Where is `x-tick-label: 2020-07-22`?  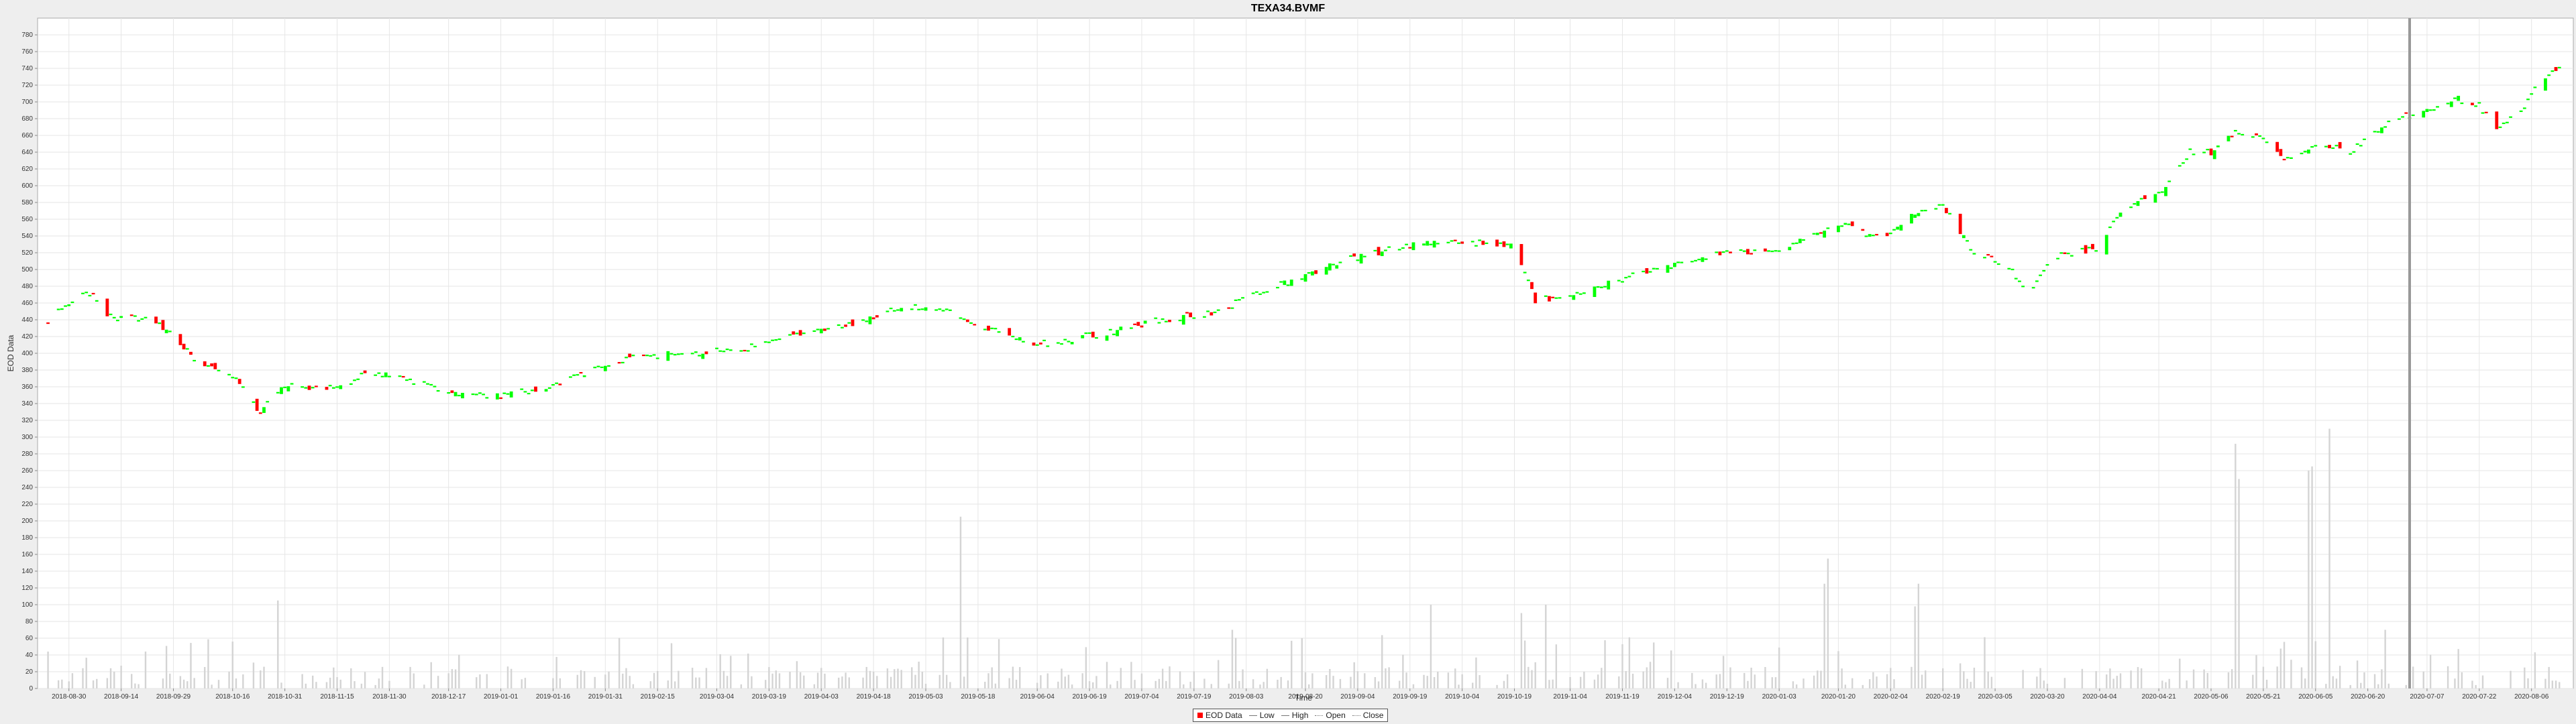 x-tick-label: 2020-07-22 is located at coordinates (2479, 697).